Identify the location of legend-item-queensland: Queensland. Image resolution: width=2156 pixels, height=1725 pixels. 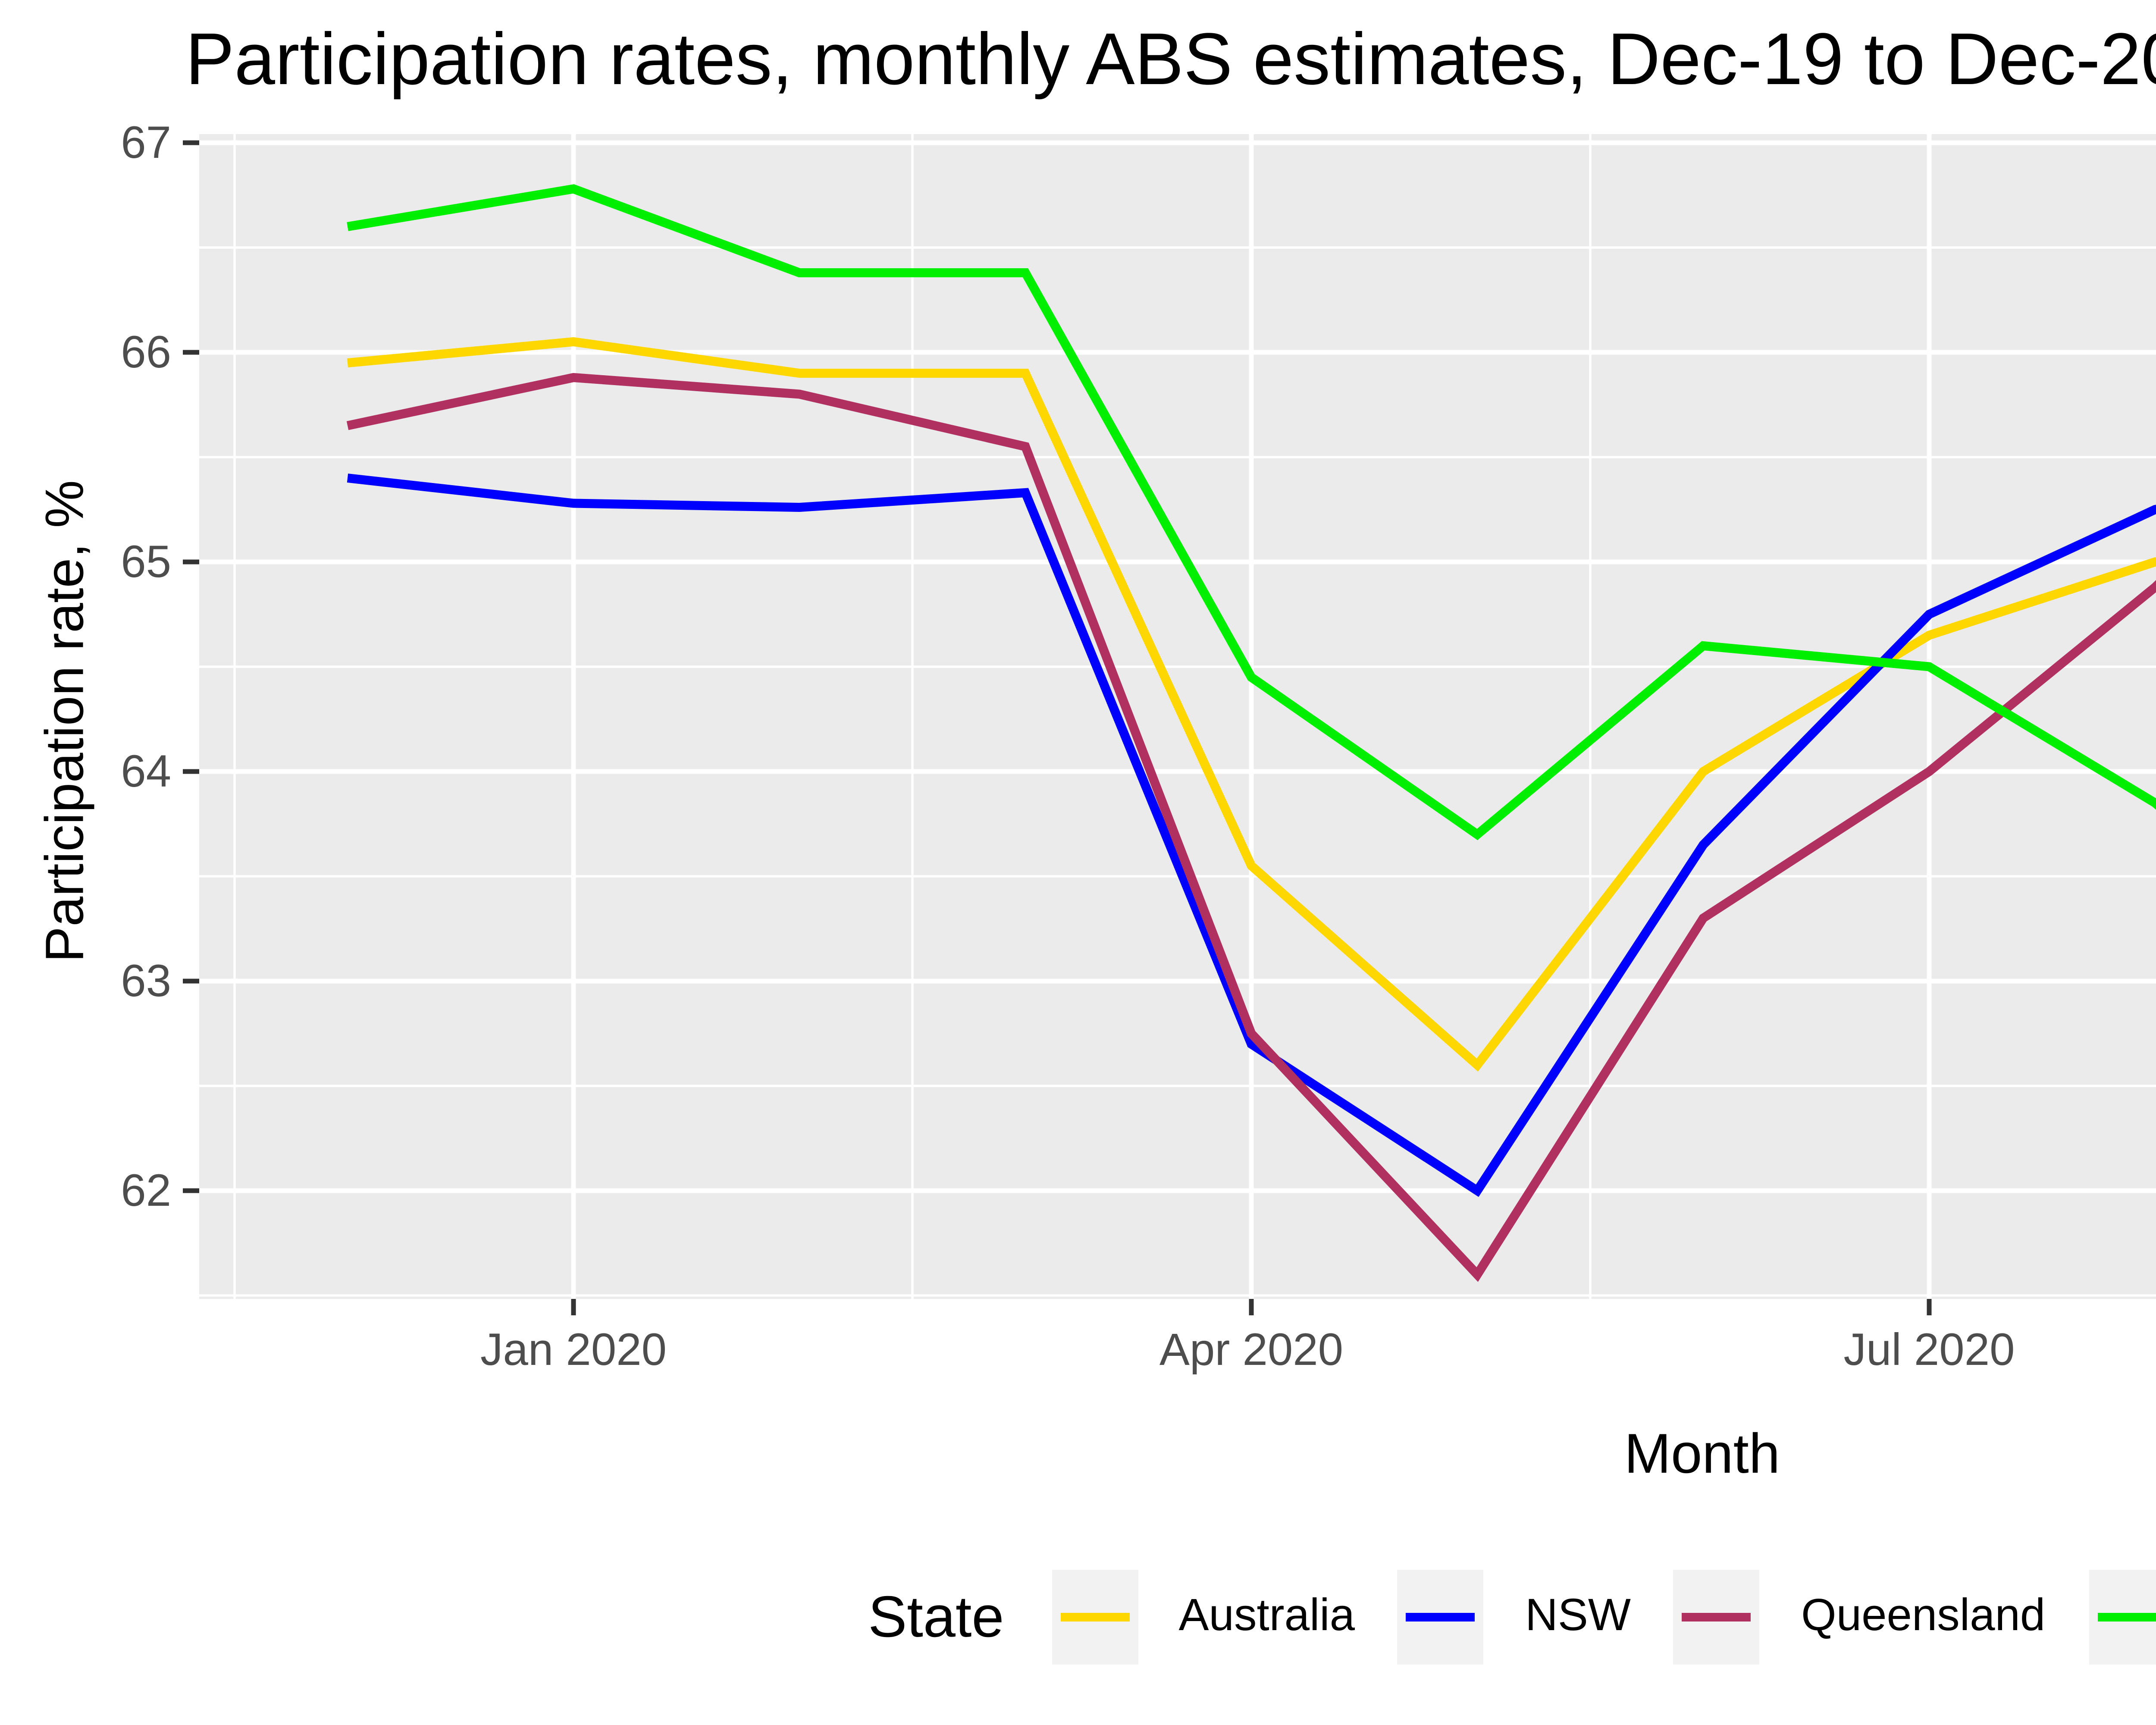
(1859, 1618).